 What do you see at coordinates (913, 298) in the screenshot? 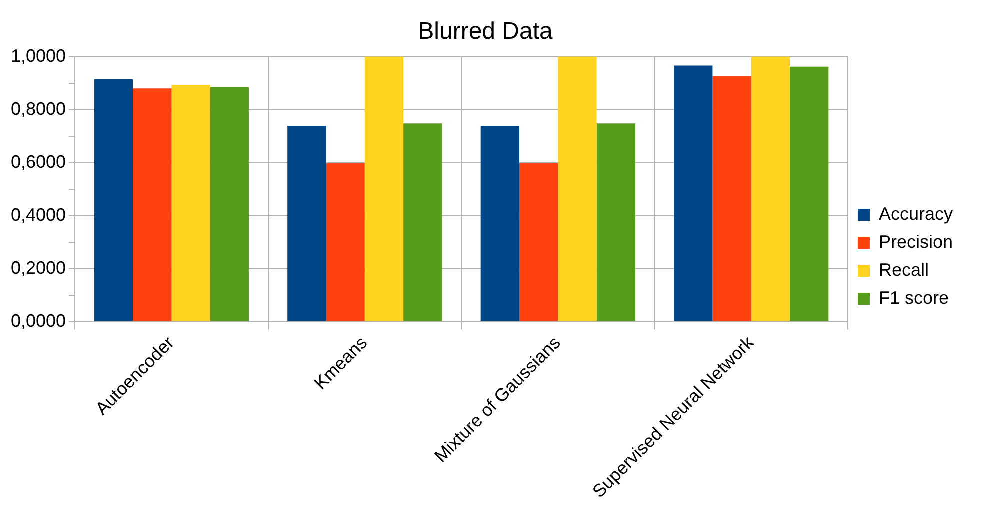
I see `legend-label: F1 score` at bounding box center [913, 298].